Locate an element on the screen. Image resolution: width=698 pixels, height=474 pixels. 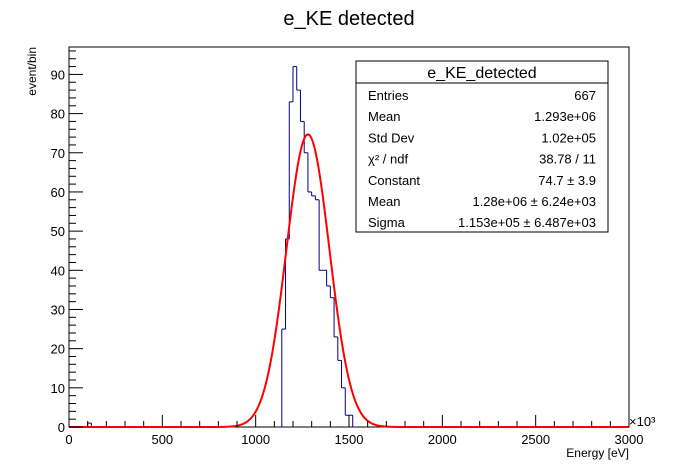
stats-row: Entries 667 is located at coordinates (482, 95).